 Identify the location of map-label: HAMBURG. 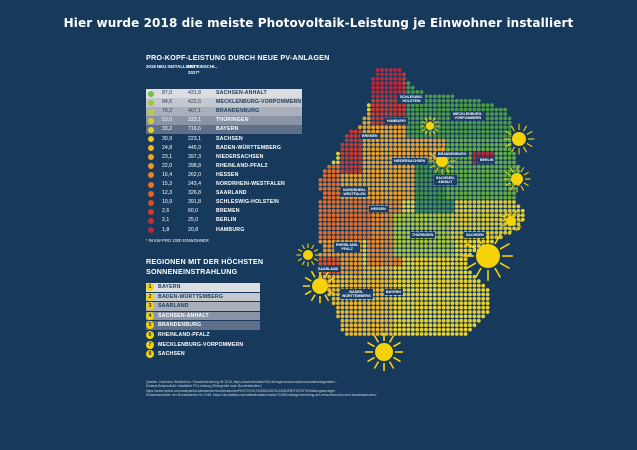
(396, 121).